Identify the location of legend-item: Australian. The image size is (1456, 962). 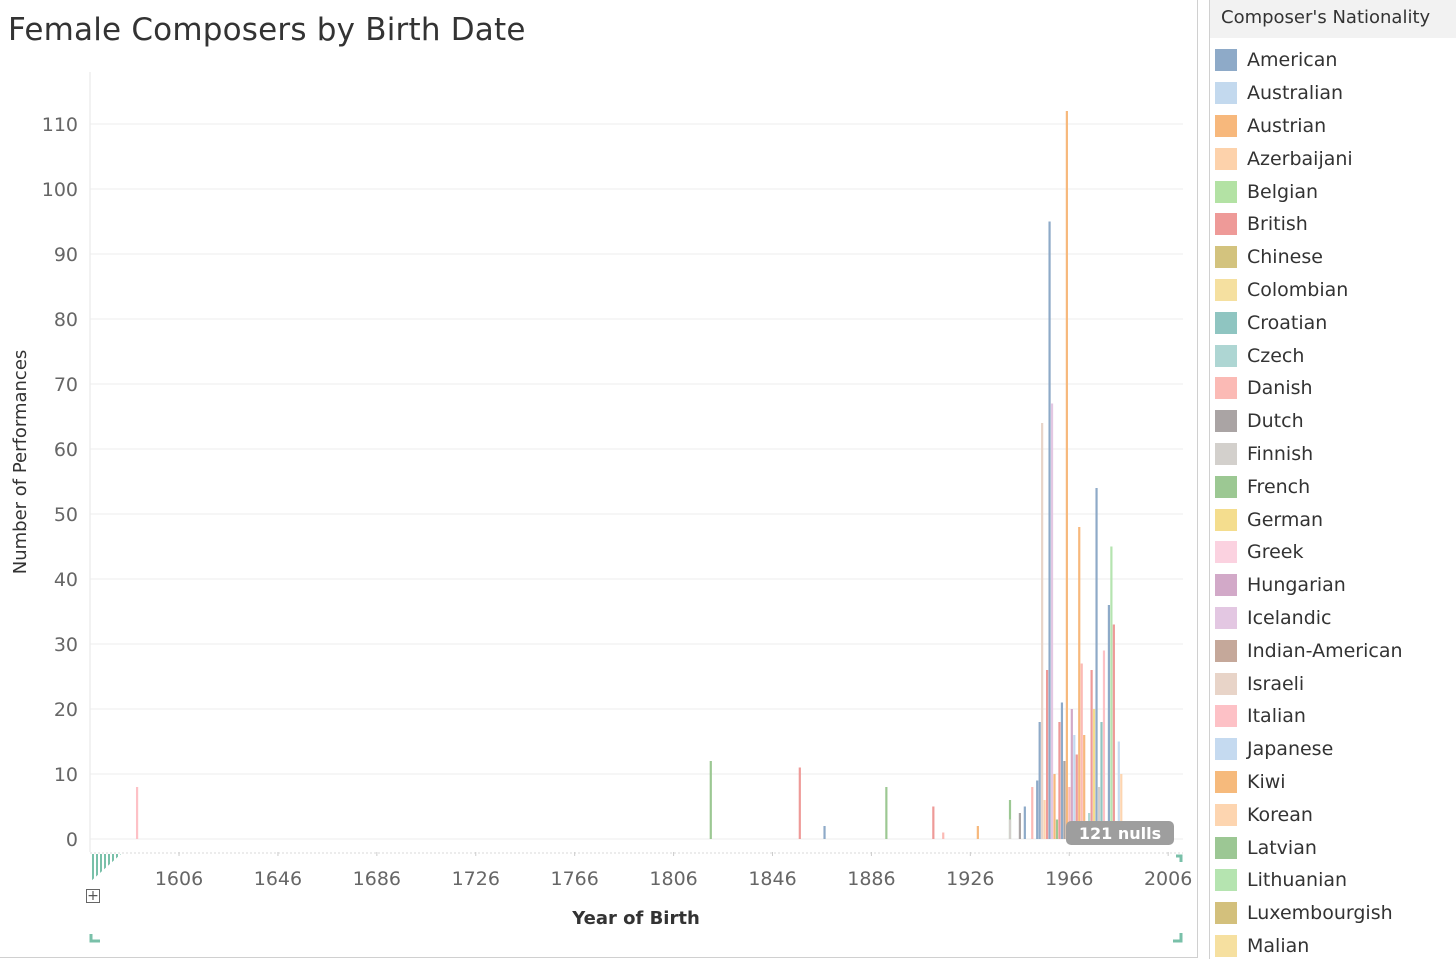
(1309, 93).